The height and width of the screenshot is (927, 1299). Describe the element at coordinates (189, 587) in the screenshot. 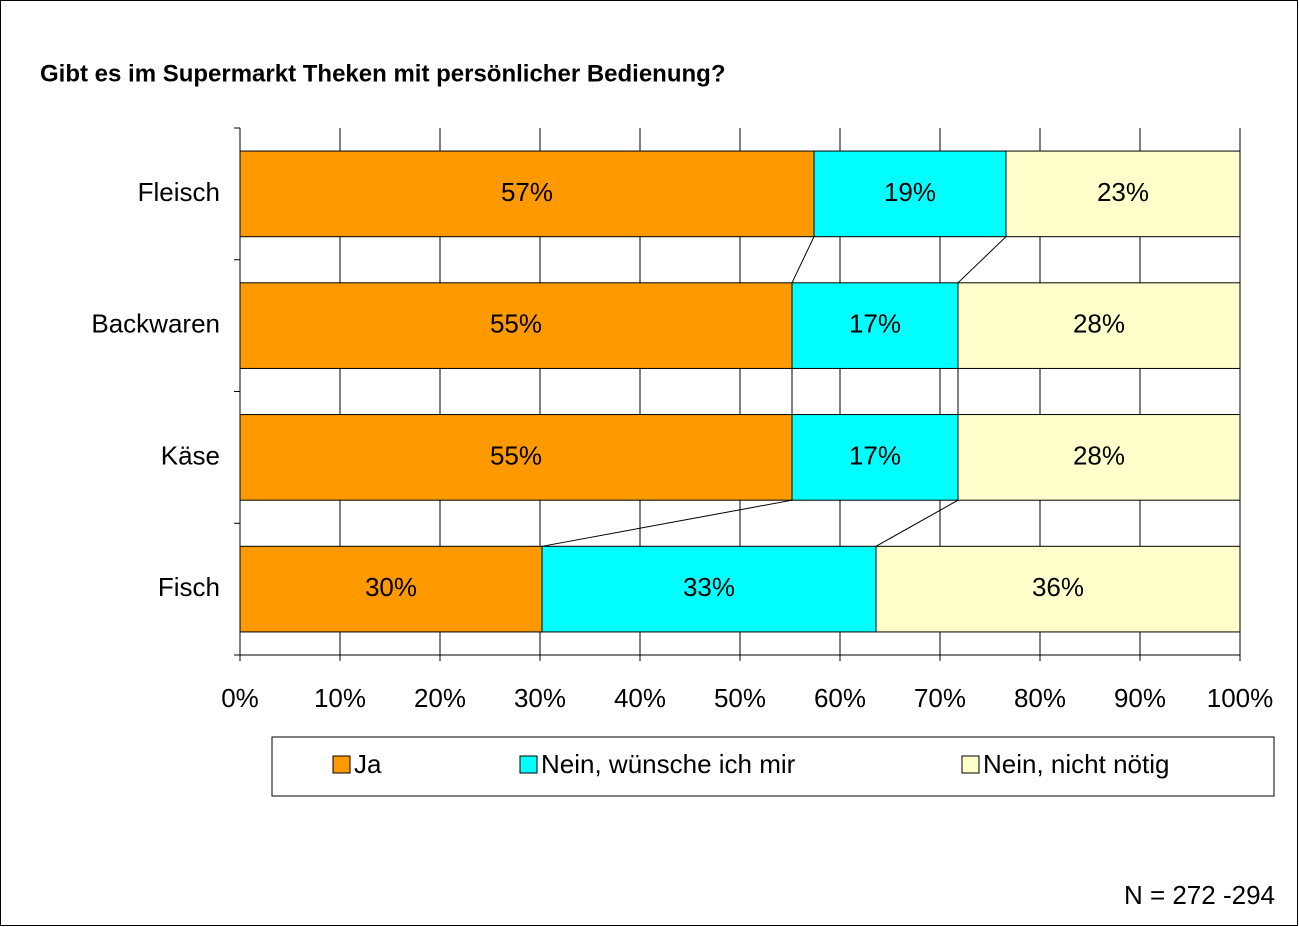

I see `y-tick-label: Fisch` at that location.